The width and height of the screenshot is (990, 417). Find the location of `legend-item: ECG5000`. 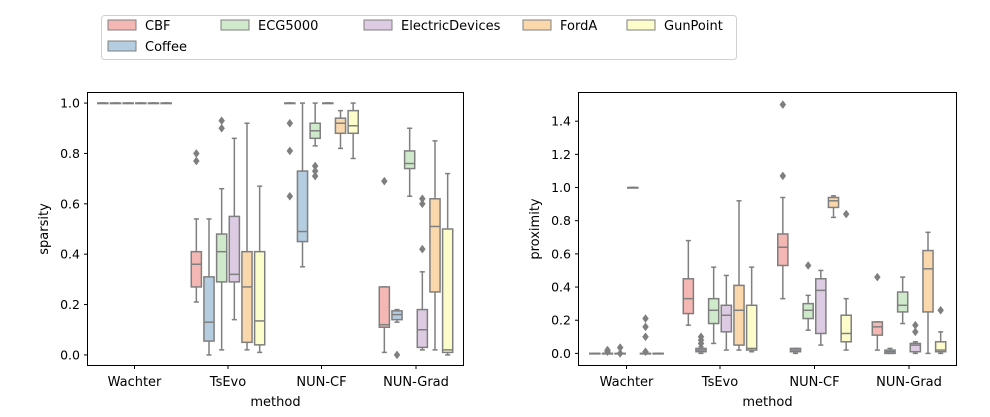

legend-item: ECG5000 is located at coordinates (269, 26).